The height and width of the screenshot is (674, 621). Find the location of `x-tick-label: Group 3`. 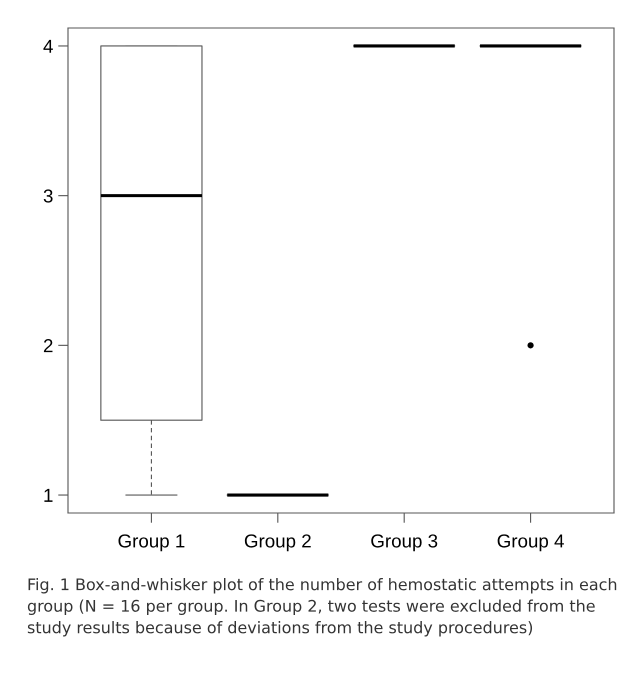

x-tick-label: Group 3 is located at coordinates (404, 543).